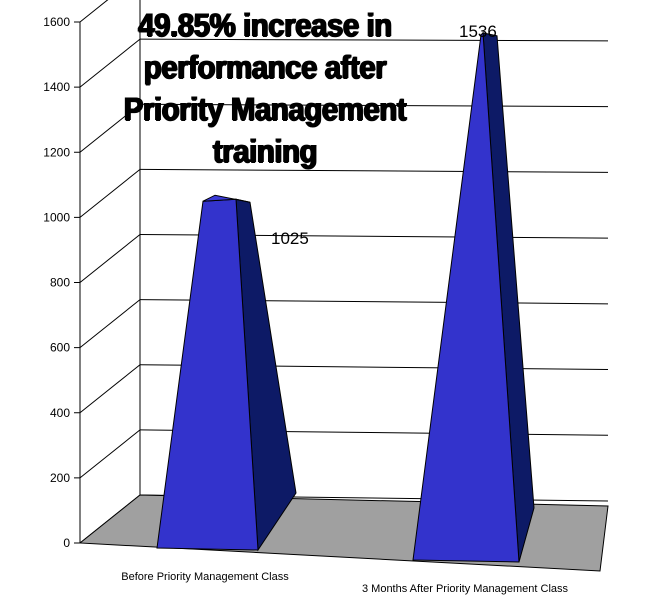  Describe the element at coordinates (265, 25) in the screenshot. I see `chart-title-line: 49.85% increase in` at that location.